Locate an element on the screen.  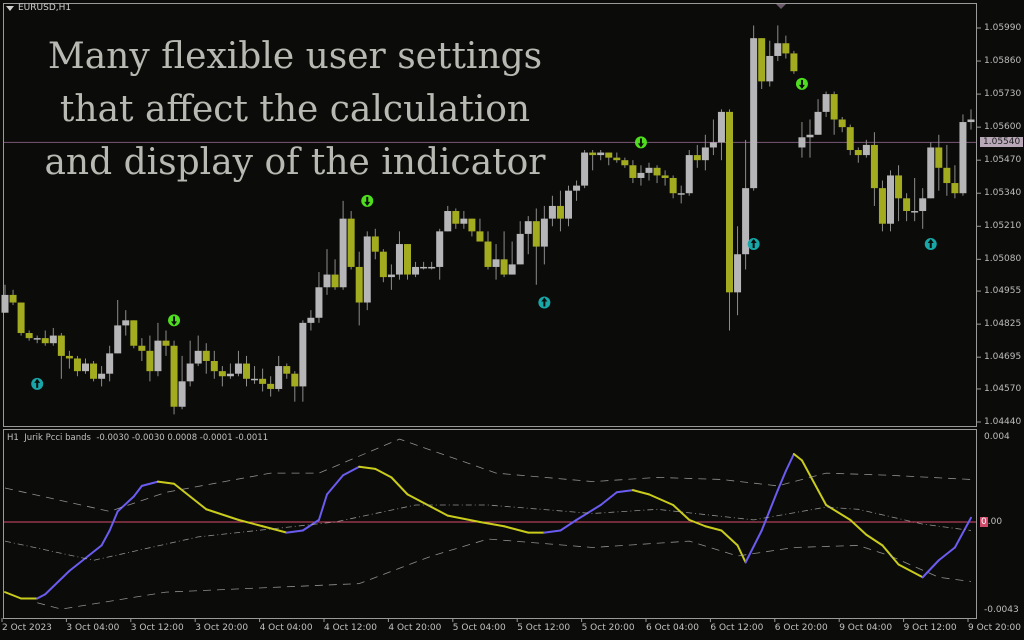
time-label: 4 Oct 20:00 is located at coordinates (415, 628).